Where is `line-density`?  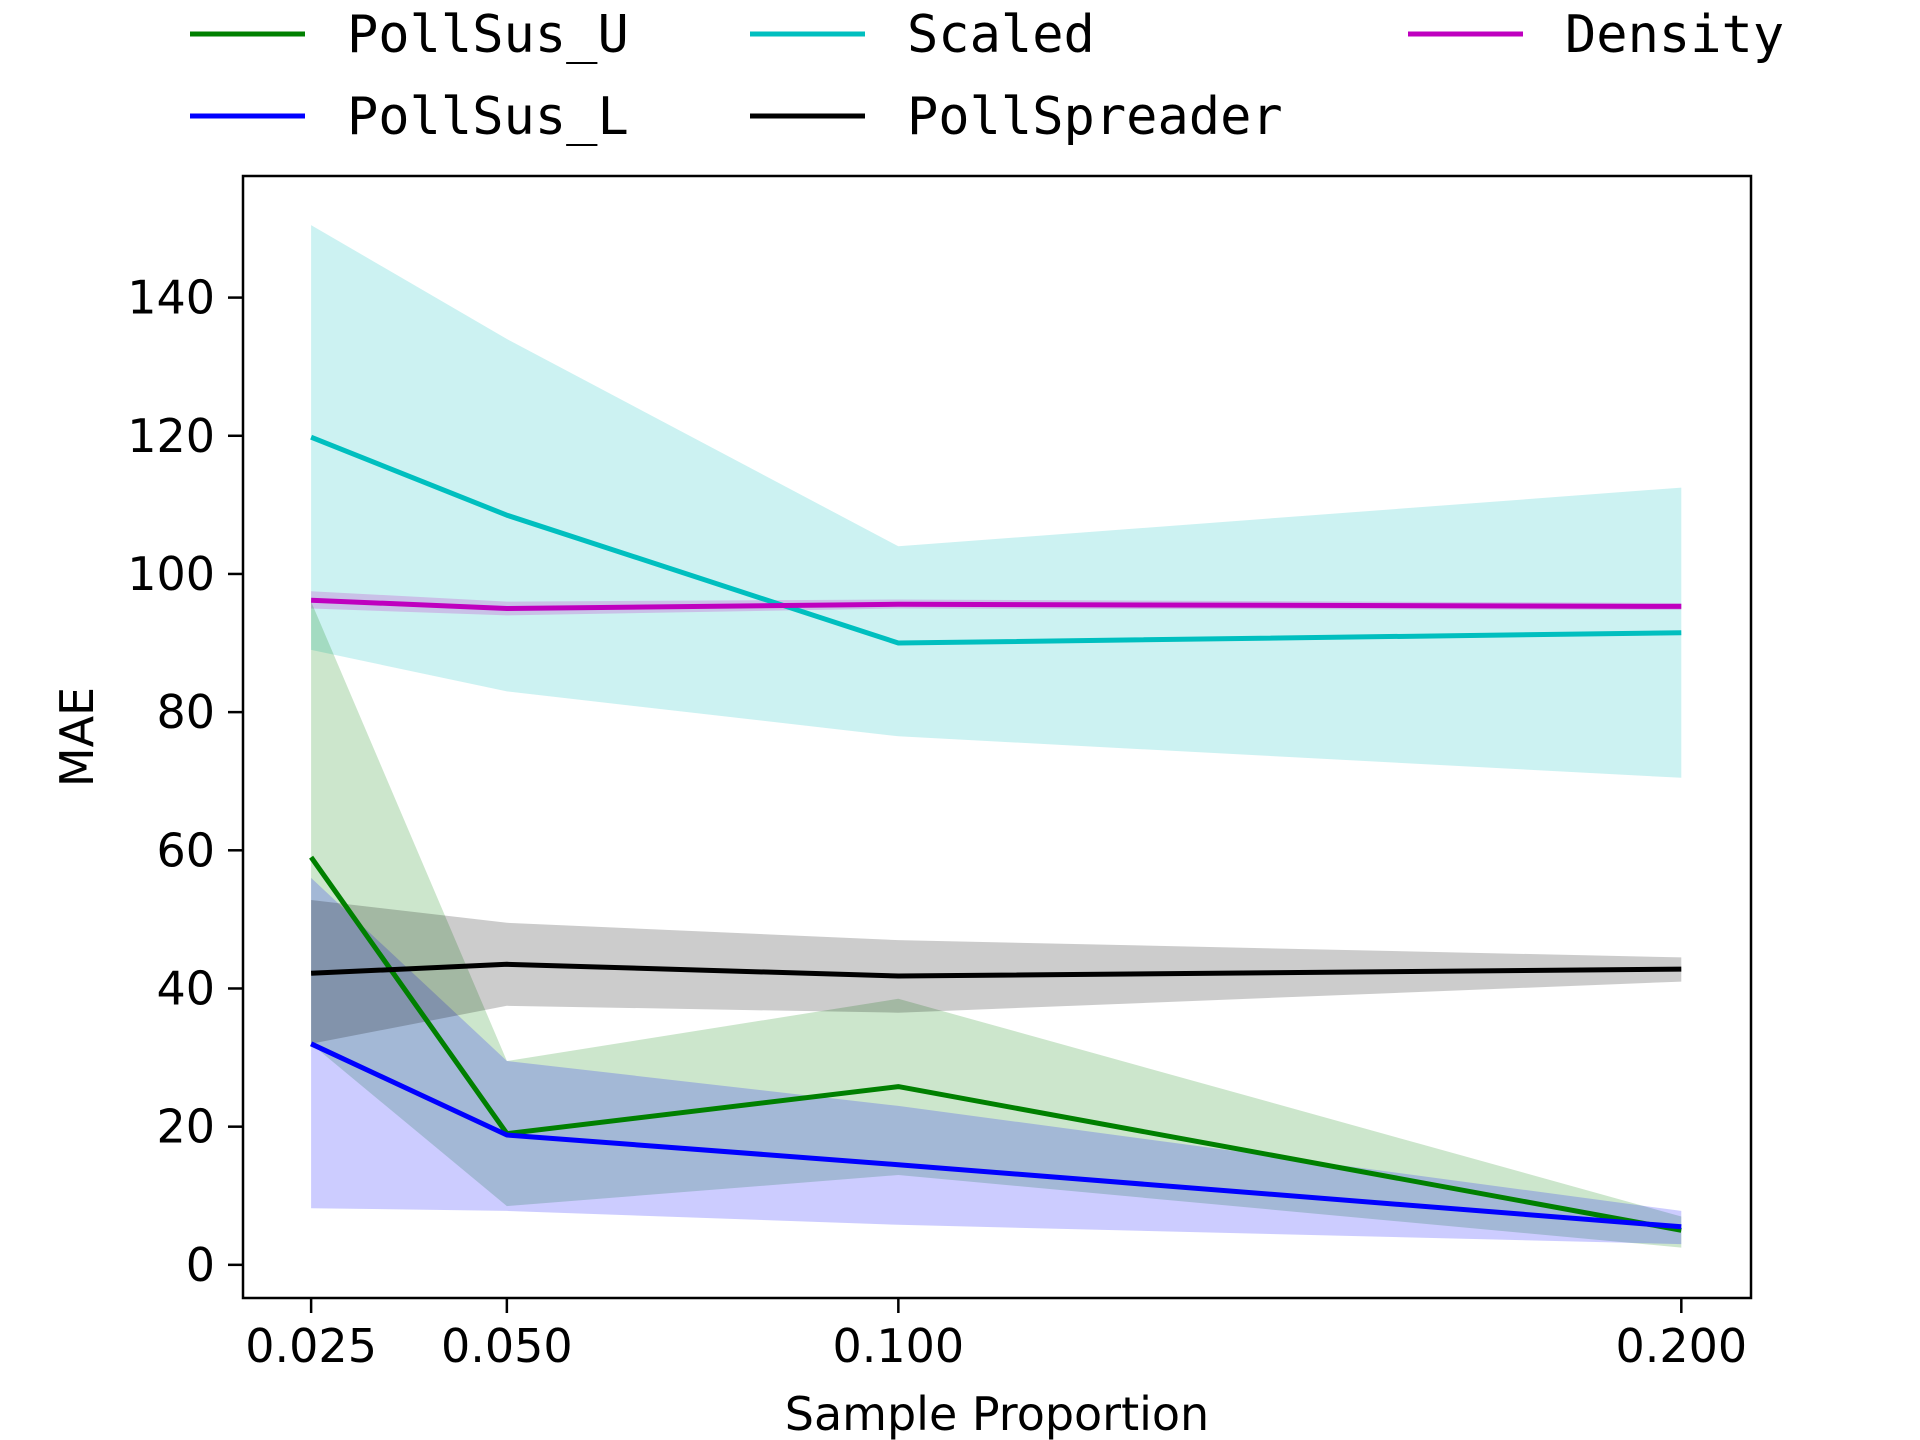
line-density is located at coordinates (996, 604).